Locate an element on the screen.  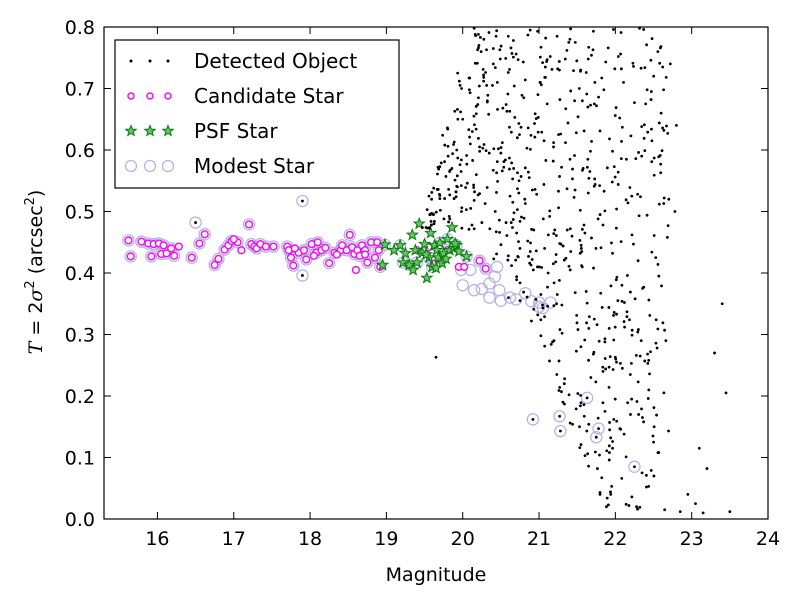
legend-marker-detected-object is located at coordinates (150, 61).